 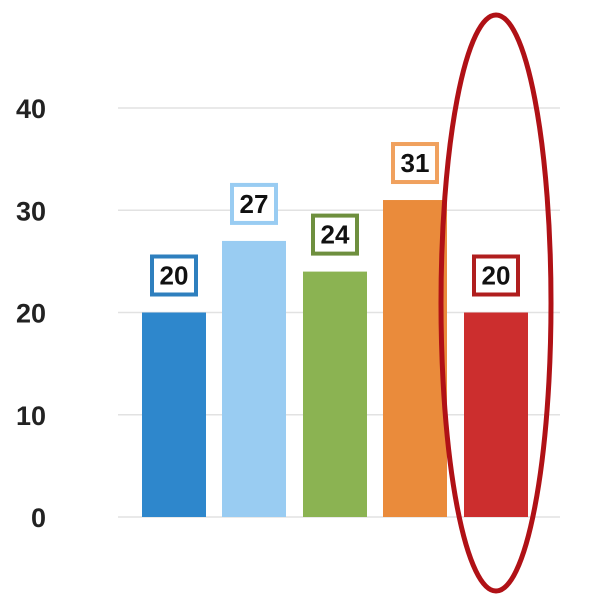 I want to click on data-label: 27, so click(x=254, y=204).